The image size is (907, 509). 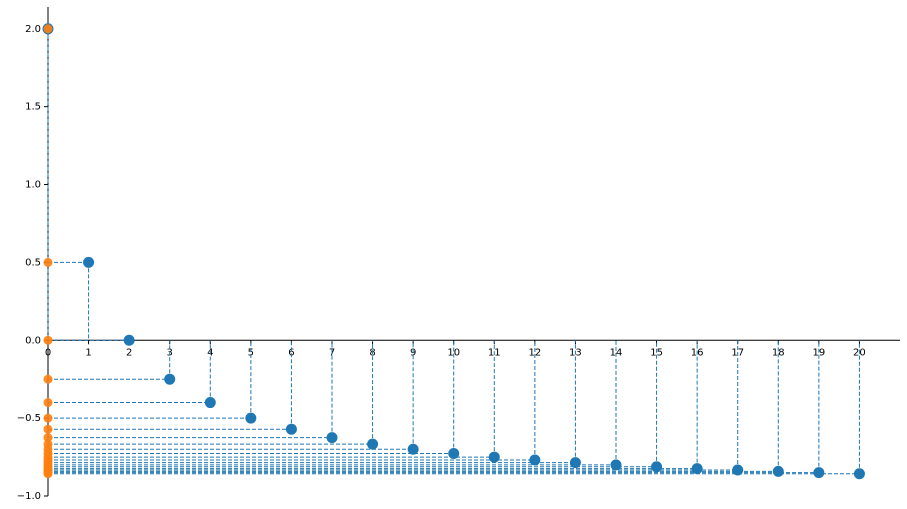 I want to click on y-tick-label: −1.0, so click(x=29, y=496).